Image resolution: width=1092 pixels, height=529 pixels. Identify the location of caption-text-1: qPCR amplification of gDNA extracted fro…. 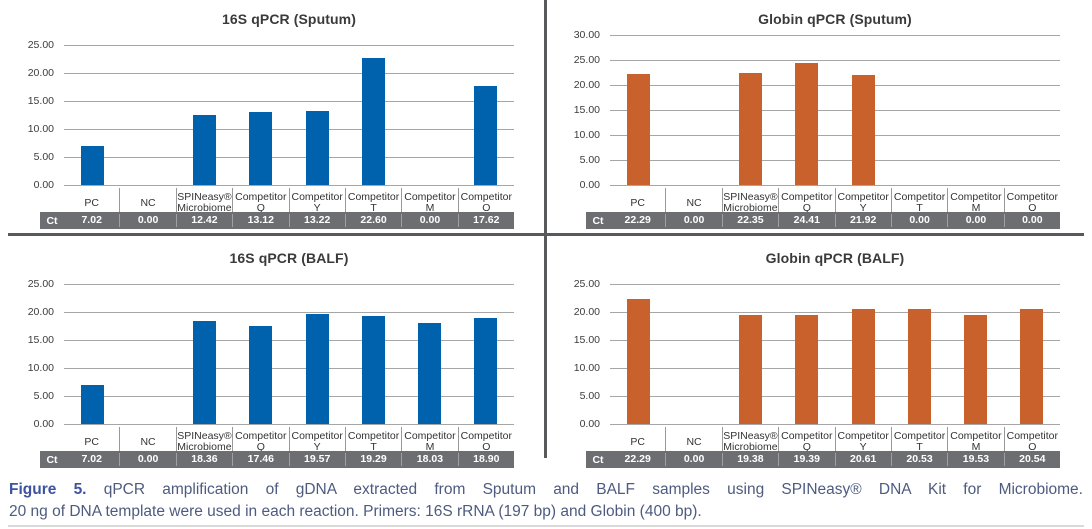
(593, 489).